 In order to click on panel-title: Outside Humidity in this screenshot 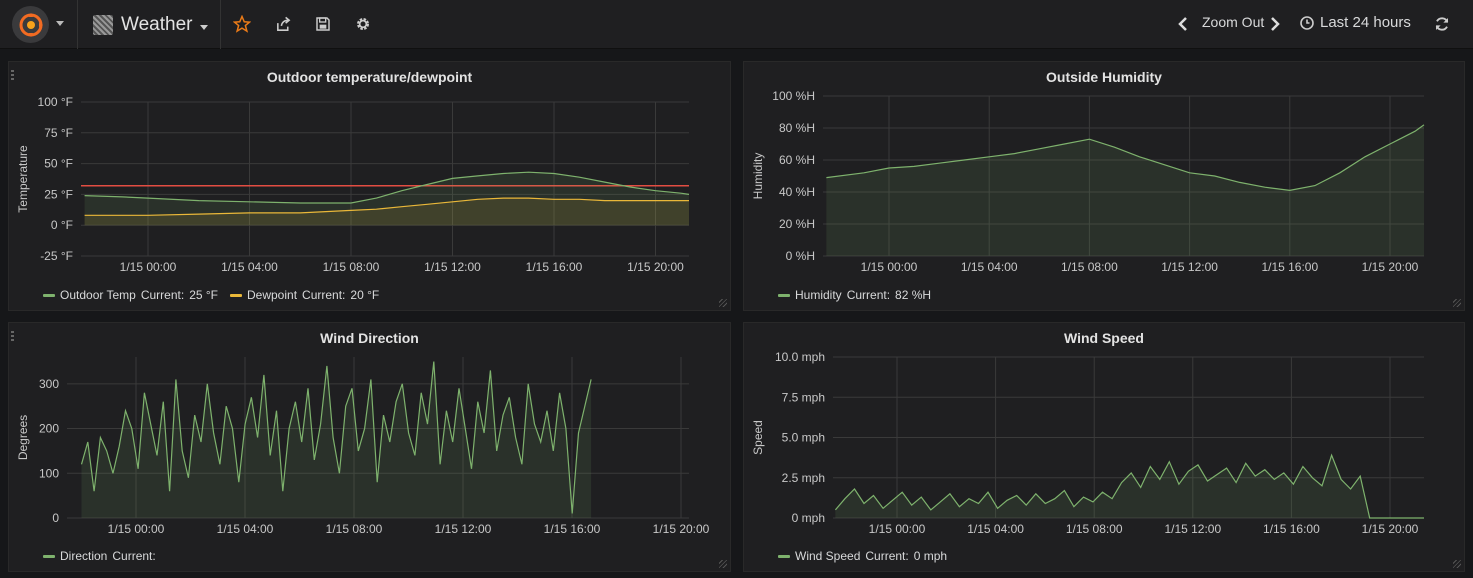, I will do `click(1104, 77)`.